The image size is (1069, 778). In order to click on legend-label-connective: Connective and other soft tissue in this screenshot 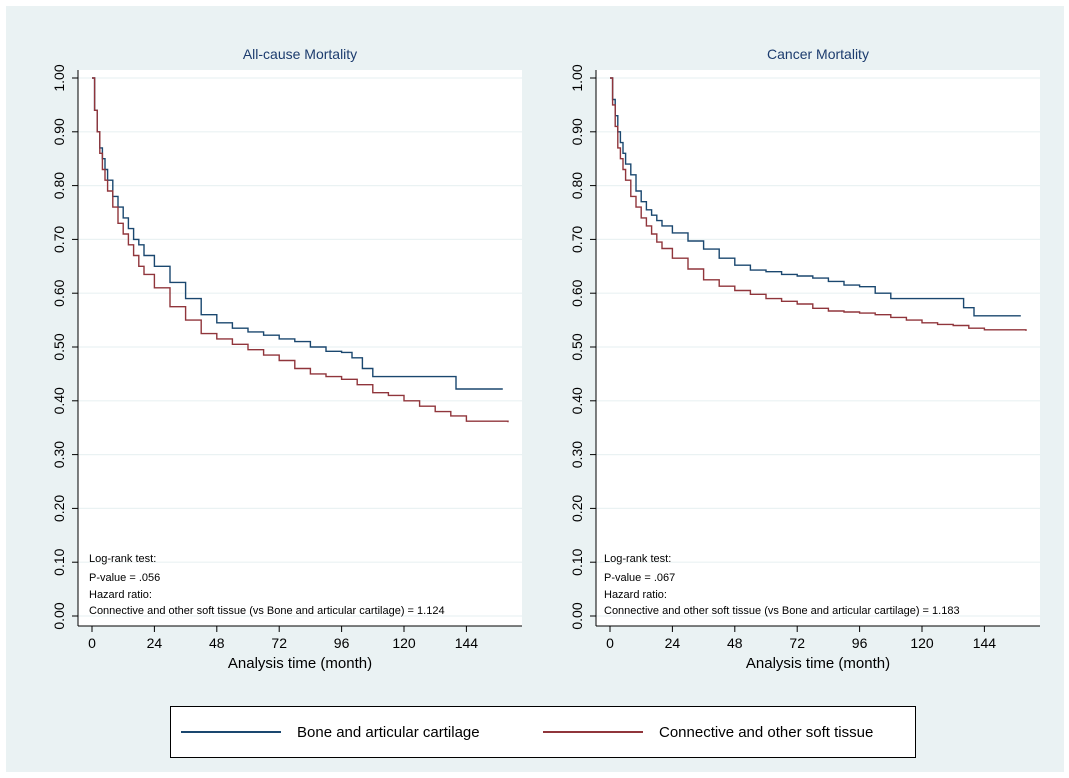, I will do `click(766, 732)`.